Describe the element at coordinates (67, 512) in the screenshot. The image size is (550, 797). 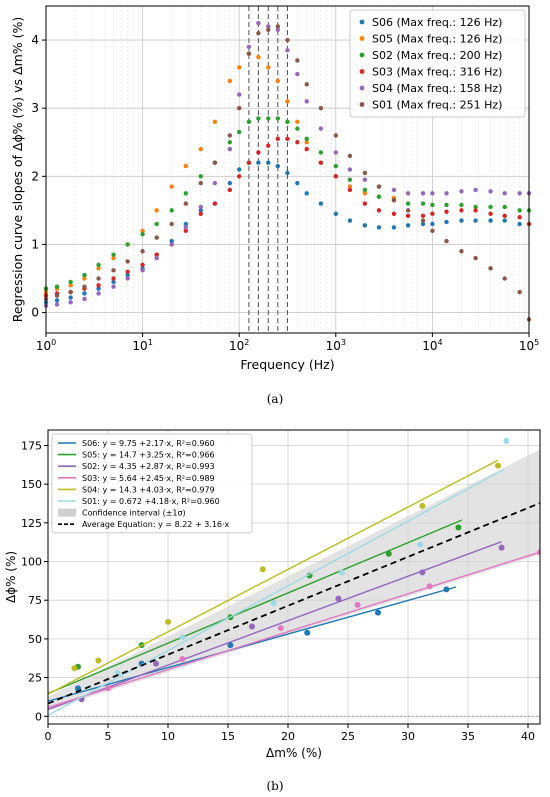
I see `legend-band-swatch` at that location.